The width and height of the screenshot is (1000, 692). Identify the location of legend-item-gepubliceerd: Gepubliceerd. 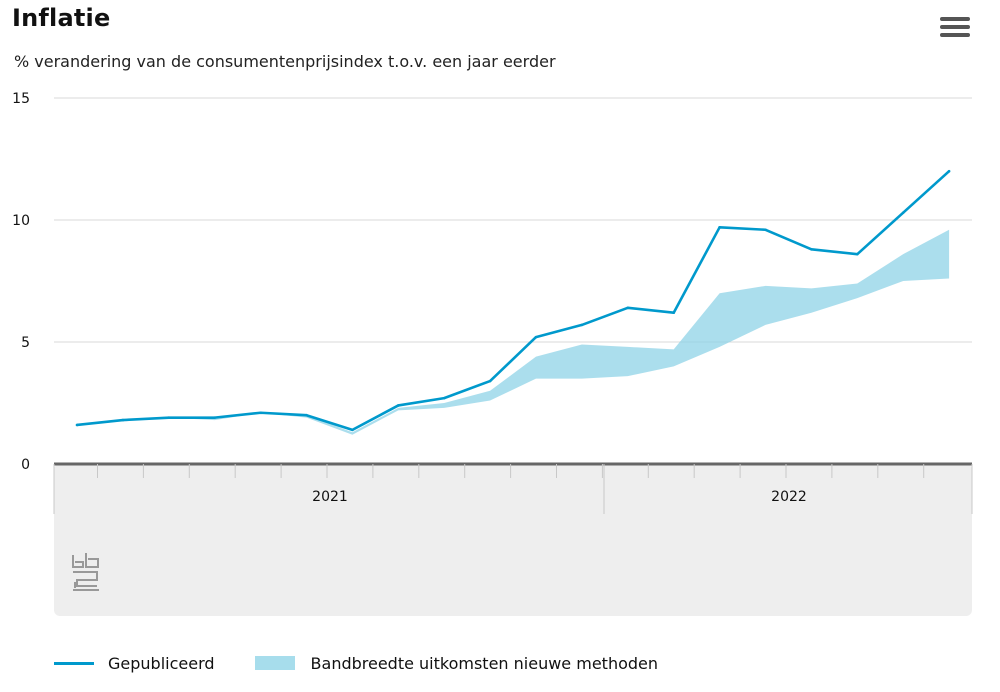
(134, 663).